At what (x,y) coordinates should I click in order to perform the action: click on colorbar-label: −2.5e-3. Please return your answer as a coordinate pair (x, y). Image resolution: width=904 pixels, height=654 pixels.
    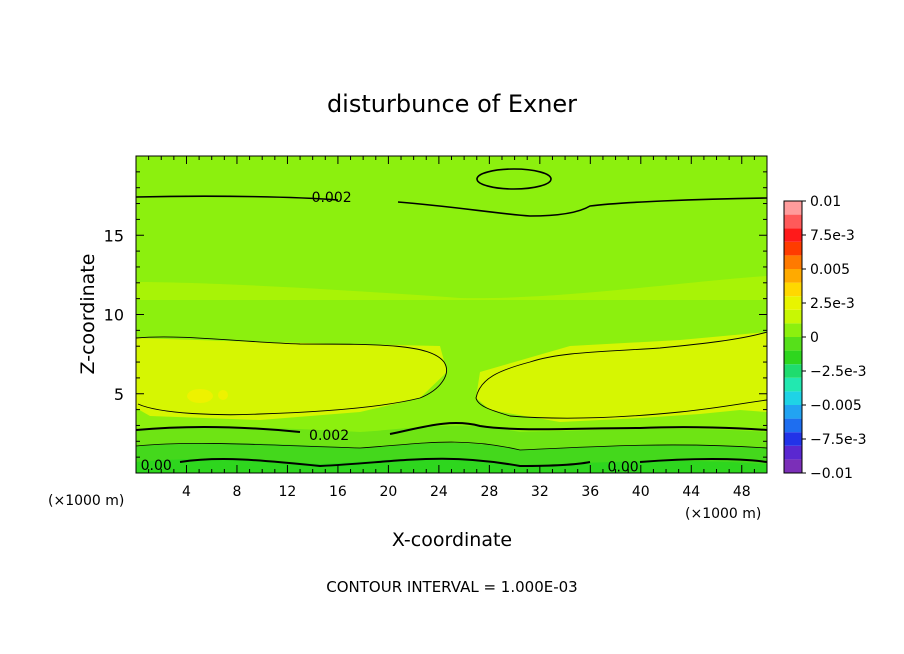
    Looking at the image, I should click on (838, 372).